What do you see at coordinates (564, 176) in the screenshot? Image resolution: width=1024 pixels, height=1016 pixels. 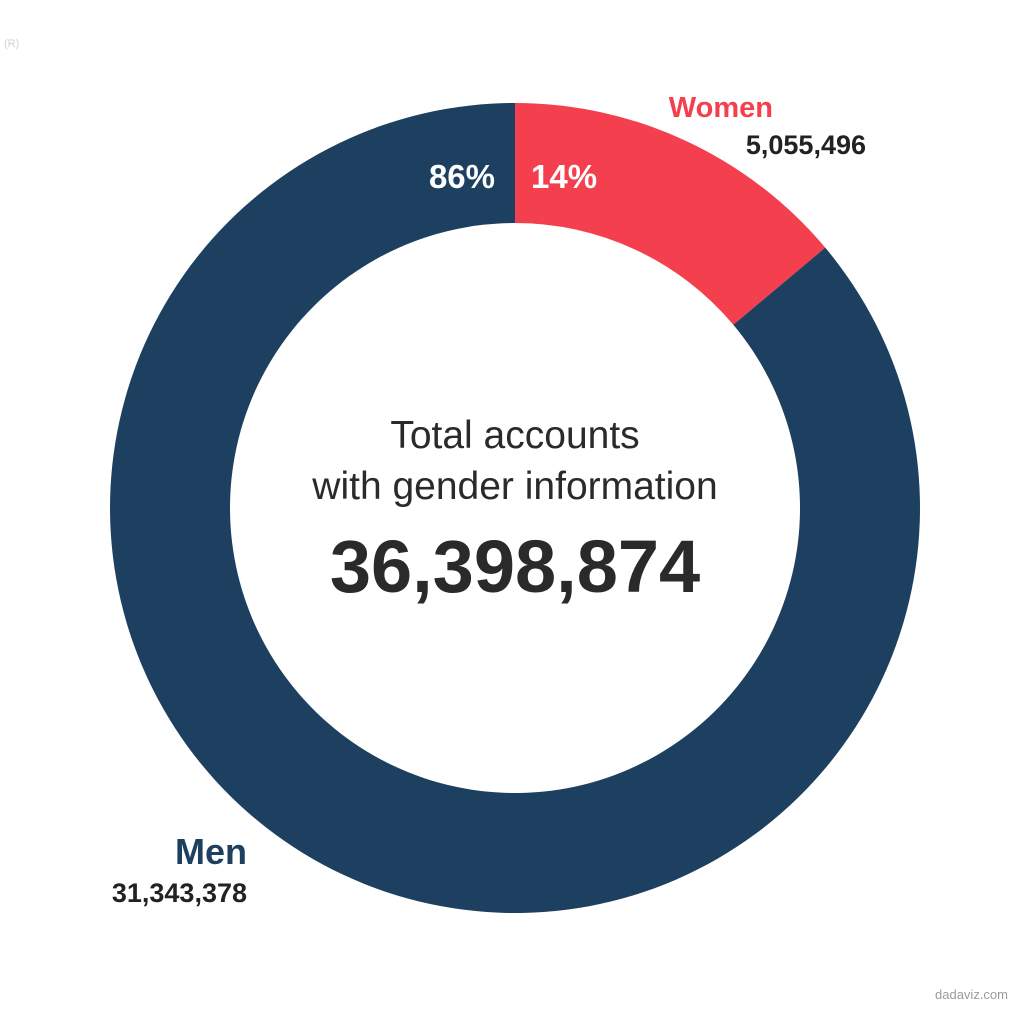 I see `women-percent-label: 14%` at bounding box center [564, 176].